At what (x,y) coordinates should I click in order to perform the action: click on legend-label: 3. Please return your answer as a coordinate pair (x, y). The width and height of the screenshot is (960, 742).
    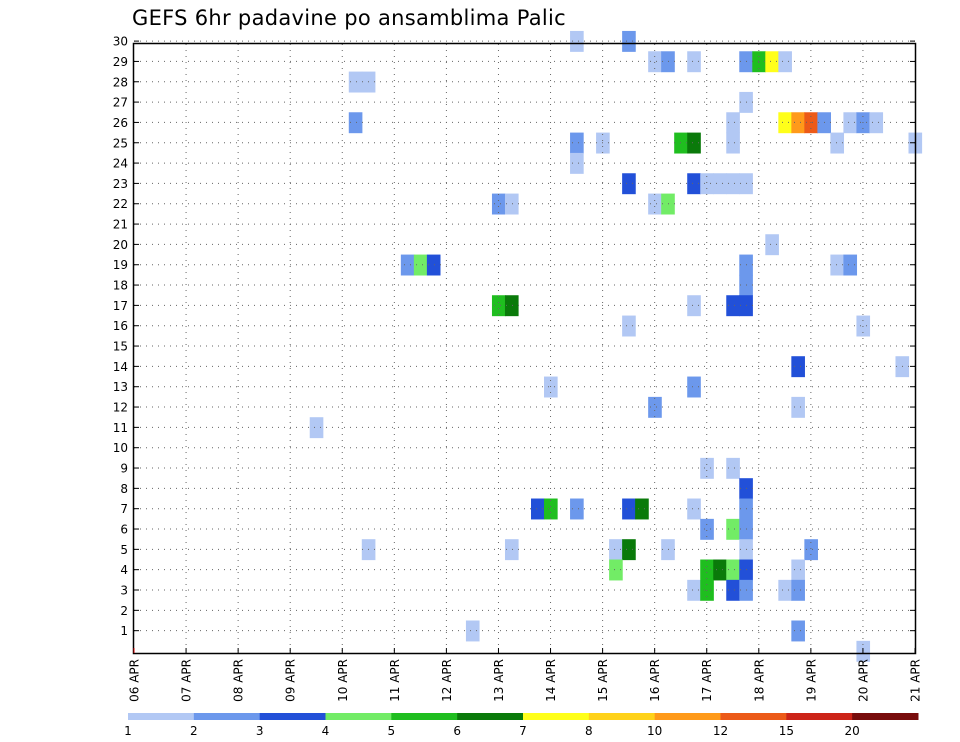
    Looking at the image, I should click on (260, 731).